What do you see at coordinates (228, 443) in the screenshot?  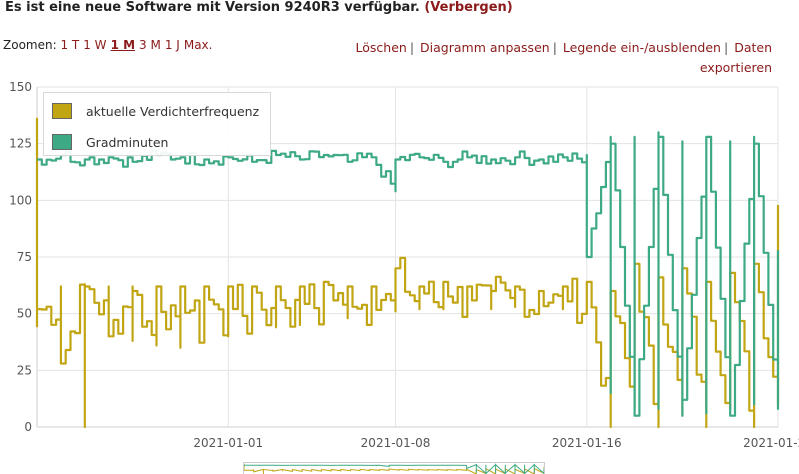 I see `x-tick-label: 2021-01-01` at bounding box center [228, 443].